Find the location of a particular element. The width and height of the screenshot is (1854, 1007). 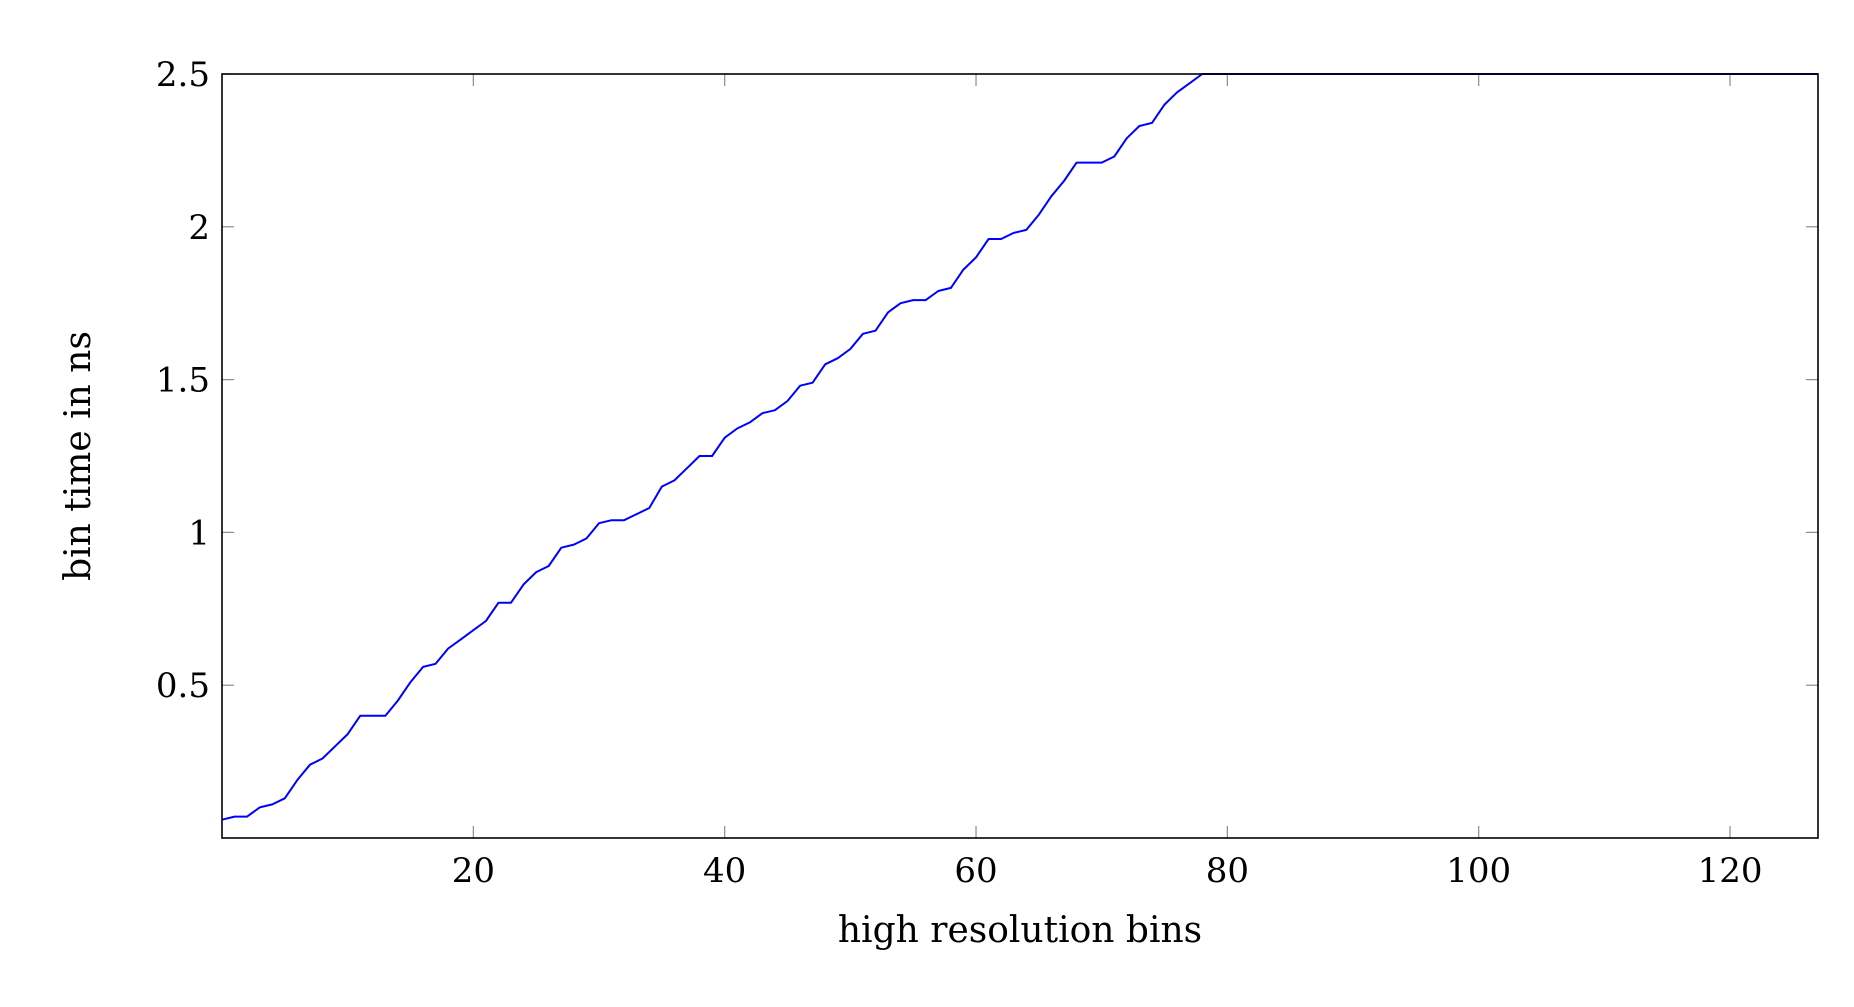

y-tick-label: 1.5 is located at coordinates (183, 381).